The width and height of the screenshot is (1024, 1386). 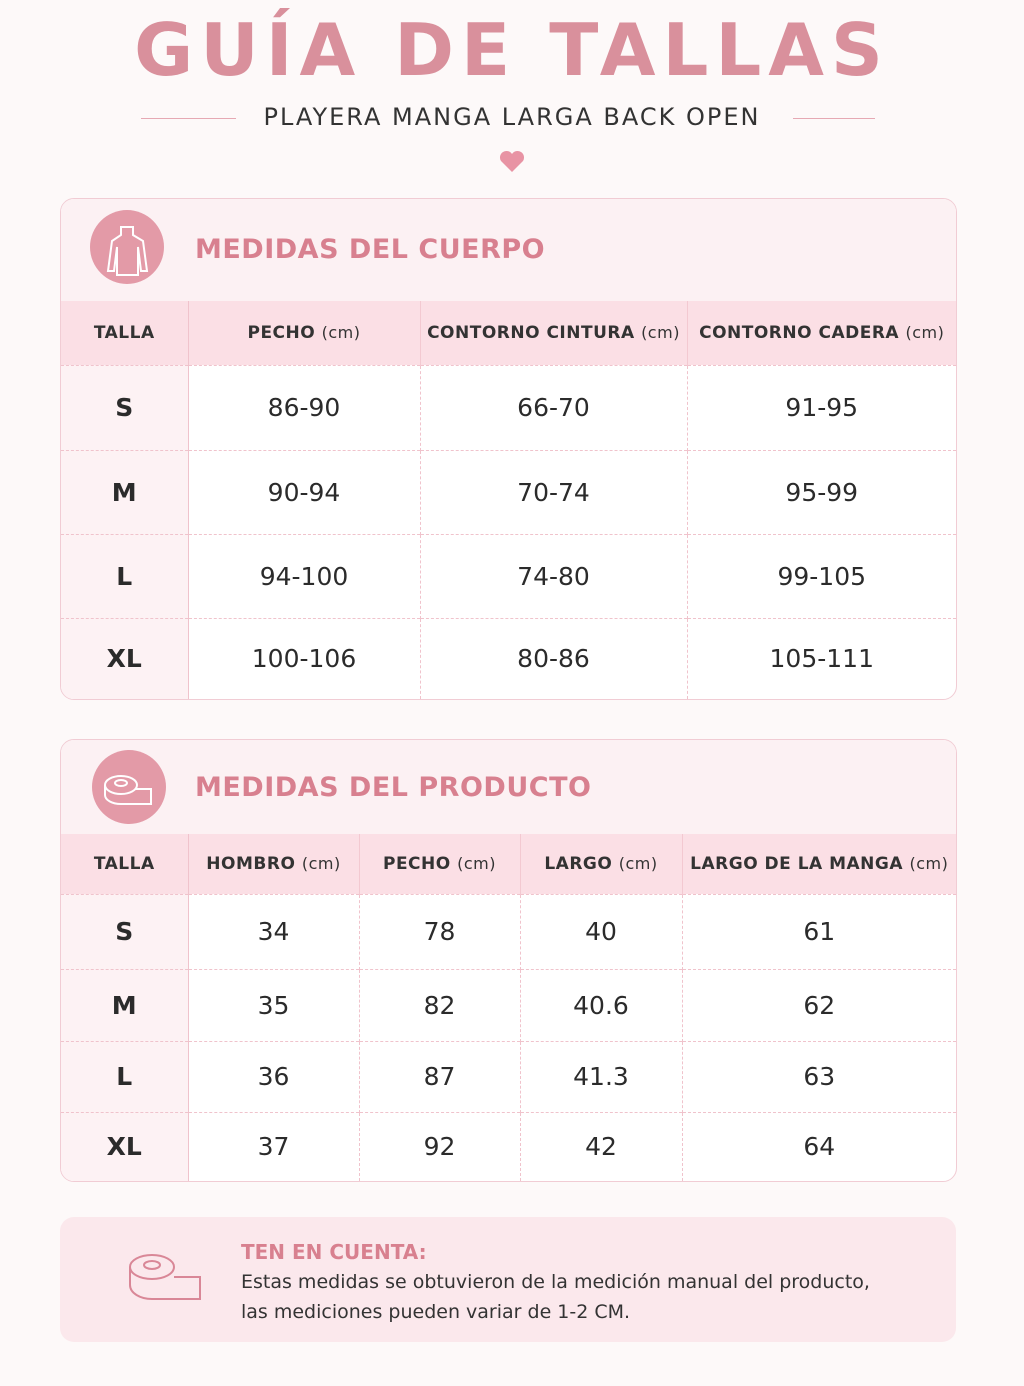 I want to click on note-title: TEN EN CUENTA:, so click(x=334, y=1252).